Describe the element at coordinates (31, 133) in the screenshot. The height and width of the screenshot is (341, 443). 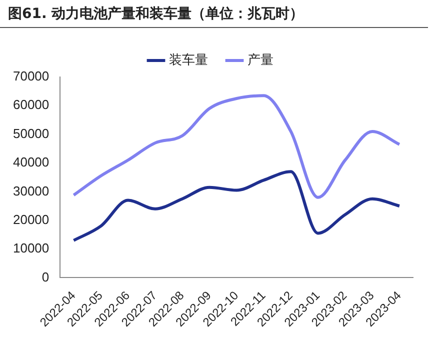
I see `y-tick-label: 50000` at that location.